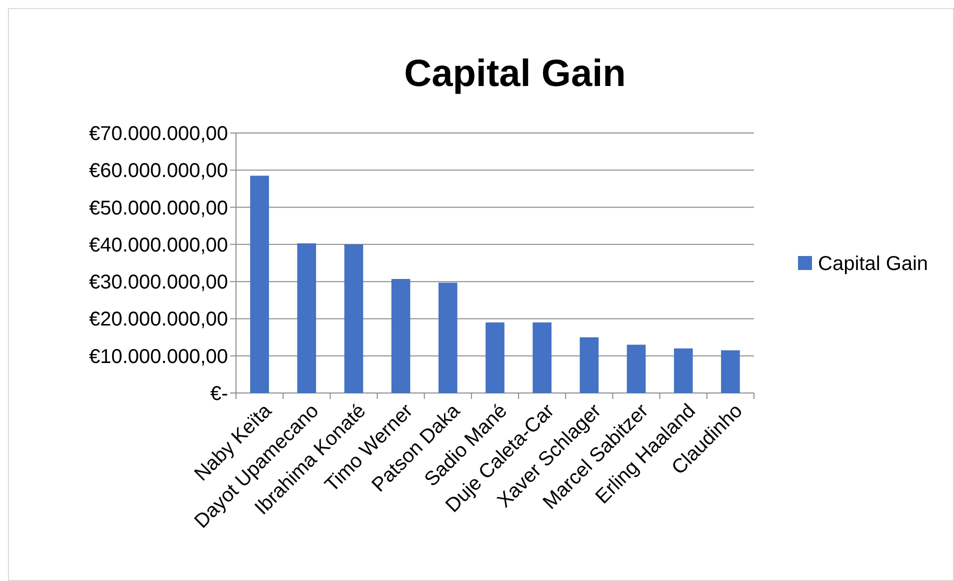  What do you see at coordinates (158, 208) in the screenshot?
I see `y-tick-label: €50.000.000,00` at bounding box center [158, 208].